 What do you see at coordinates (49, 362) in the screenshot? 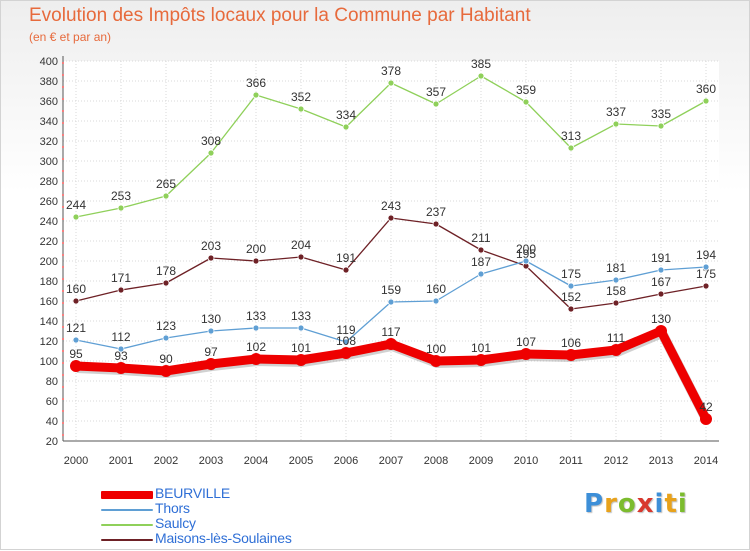
I see `y-tick-label: 100` at bounding box center [49, 362].